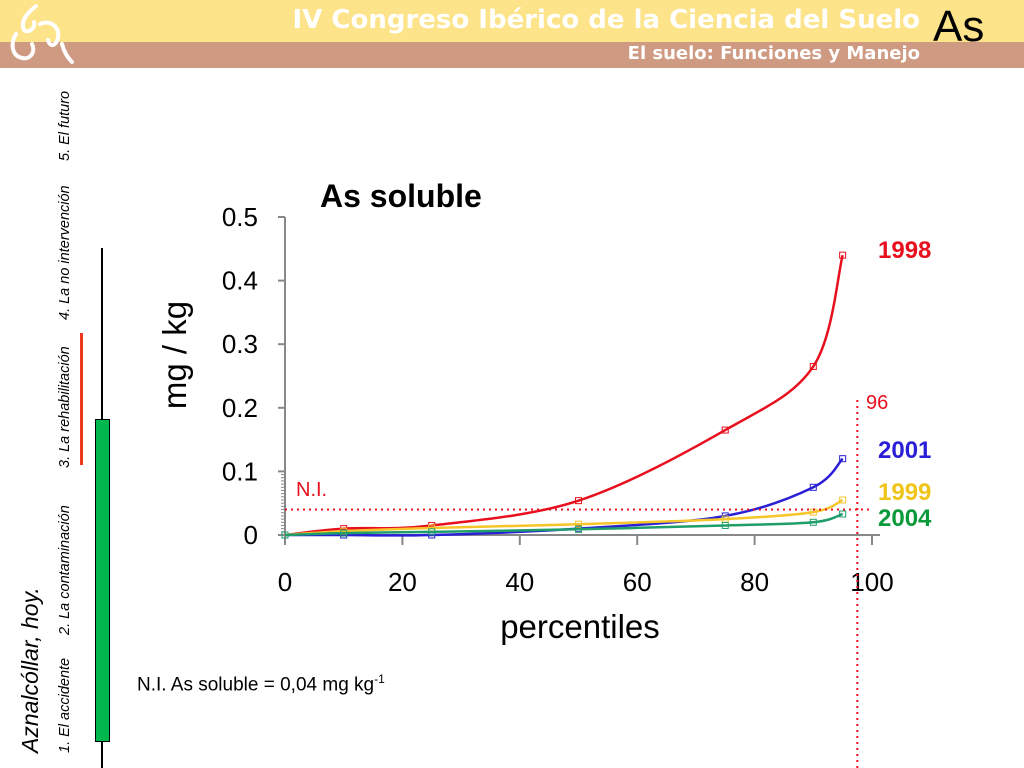  Describe the element at coordinates (402, 582) in the screenshot. I see `x-tick-label: 20` at that location.